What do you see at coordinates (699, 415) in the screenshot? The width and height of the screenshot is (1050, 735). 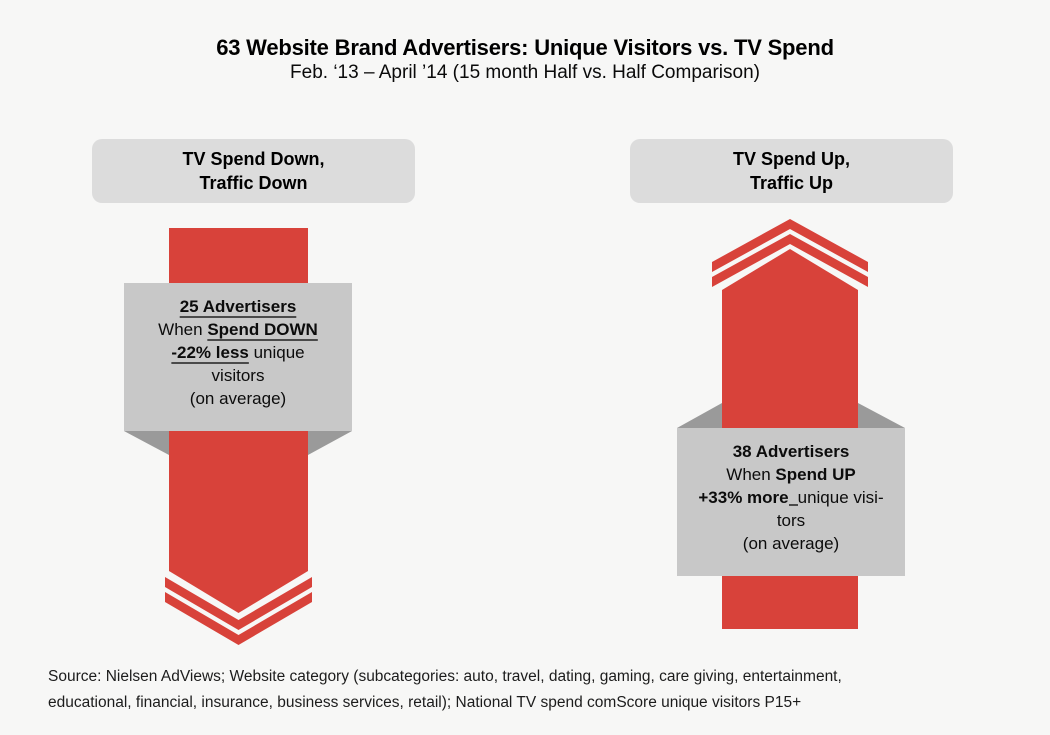 I see `up-arrow-fold-left` at bounding box center [699, 415].